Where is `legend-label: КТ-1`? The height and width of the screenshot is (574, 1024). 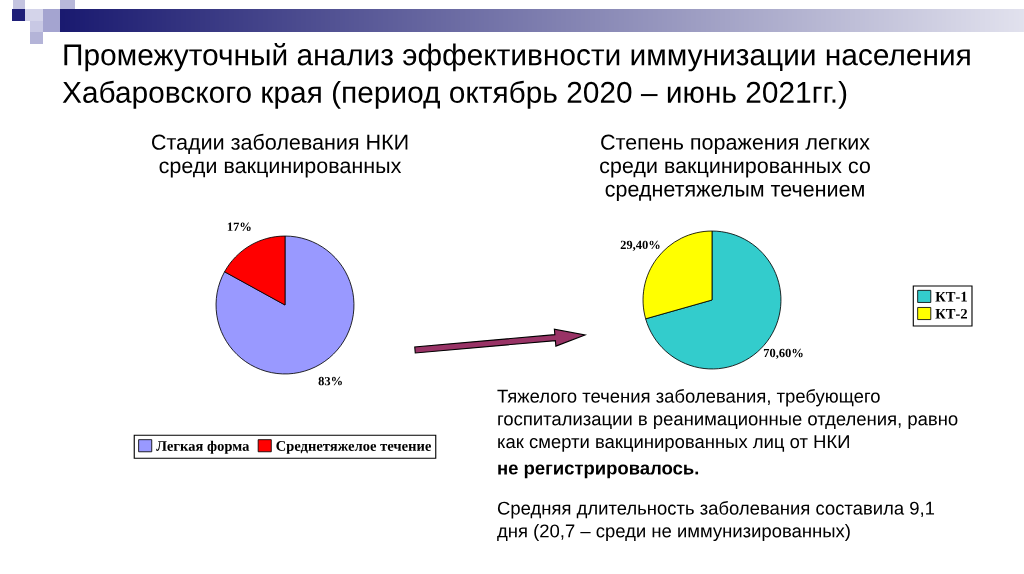 legend-label: КТ-1 is located at coordinates (951, 296).